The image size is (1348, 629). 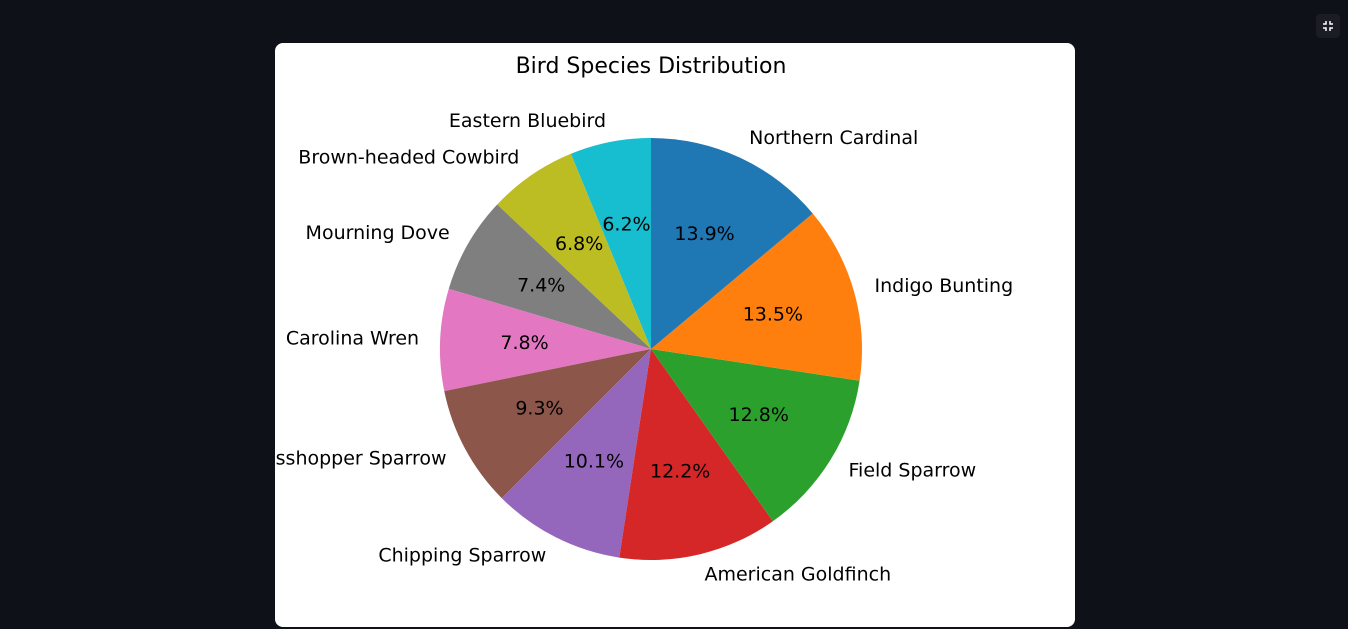 I want to click on pie-slice-grasshopper-sparrow, so click(x=547, y=424).